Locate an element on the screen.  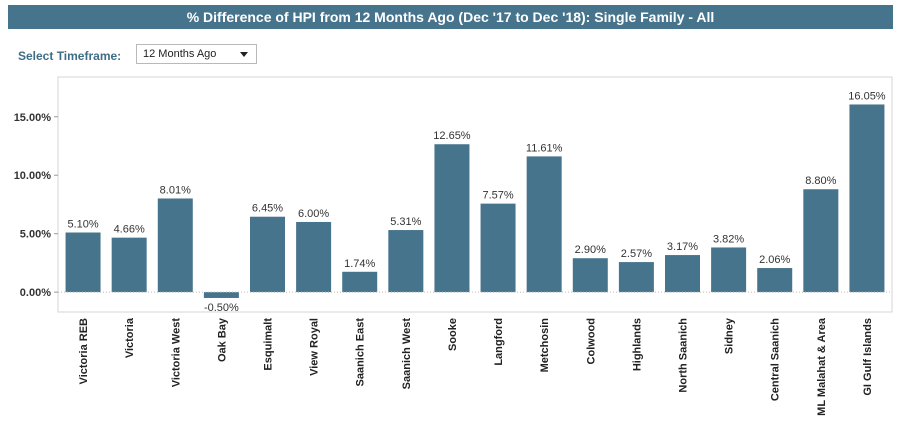
x-category-label: Central Saanich is located at coordinates (776, 359).